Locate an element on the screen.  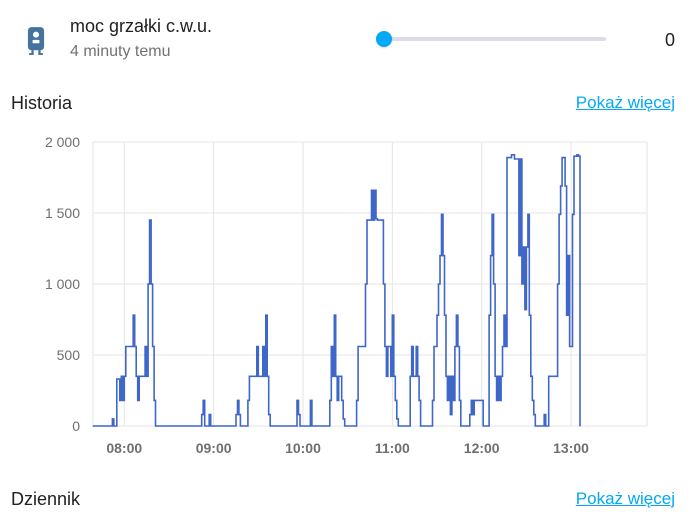
slider-track is located at coordinates (495, 39).